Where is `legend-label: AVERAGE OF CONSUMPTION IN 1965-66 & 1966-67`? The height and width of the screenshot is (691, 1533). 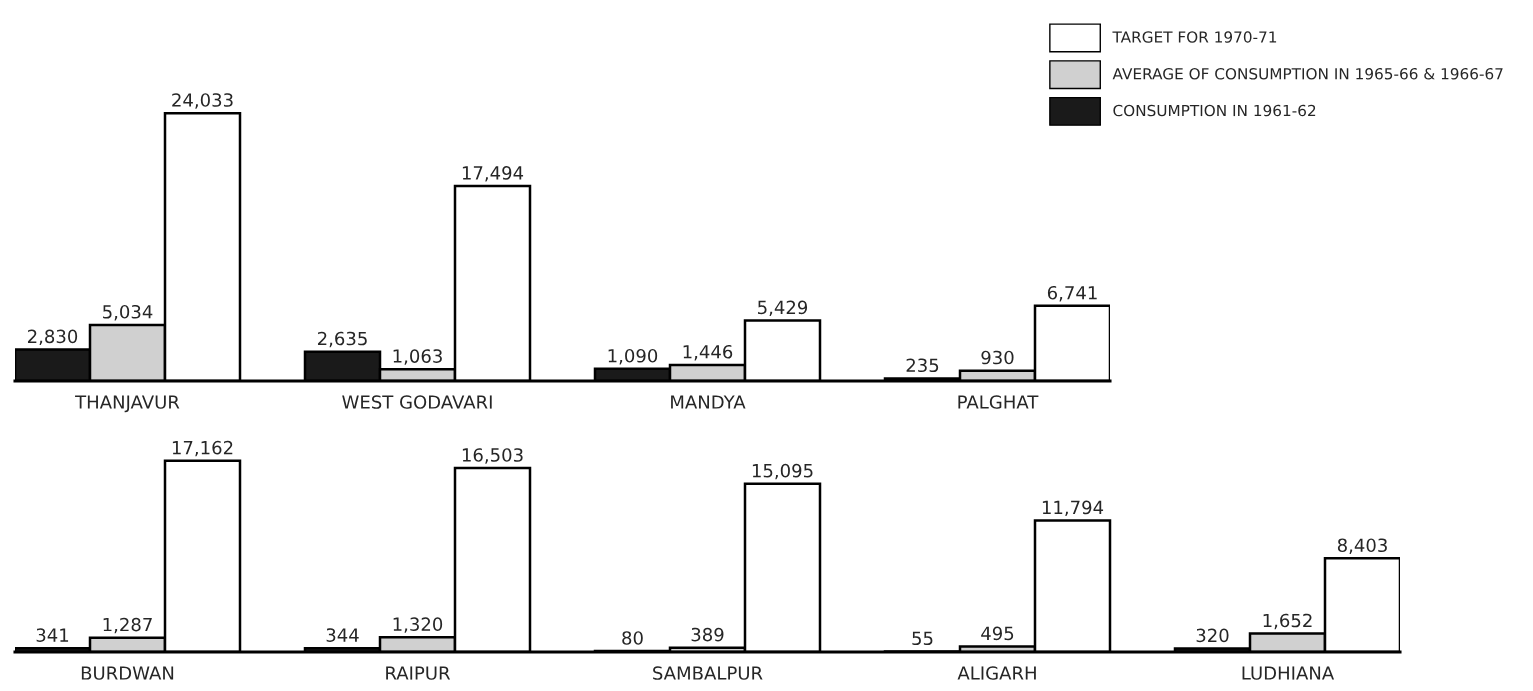
legend-label: AVERAGE OF CONSUMPTION IN 1965-66 & 1966-67 is located at coordinates (1307, 74).